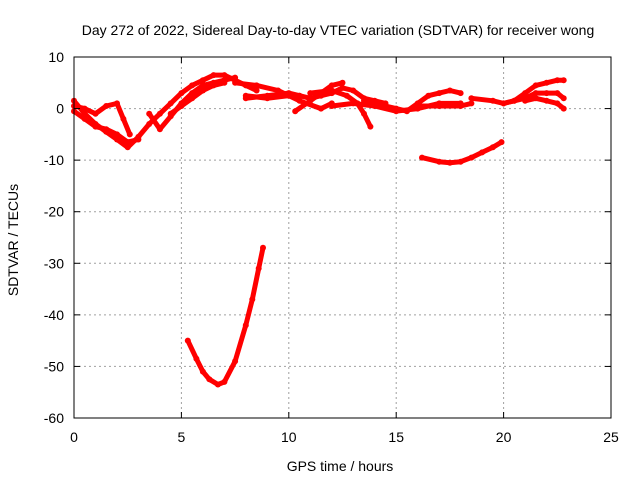  Describe the element at coordinates (54, 160) in the screenshot. I see `y-tick-label: -10` at that location.